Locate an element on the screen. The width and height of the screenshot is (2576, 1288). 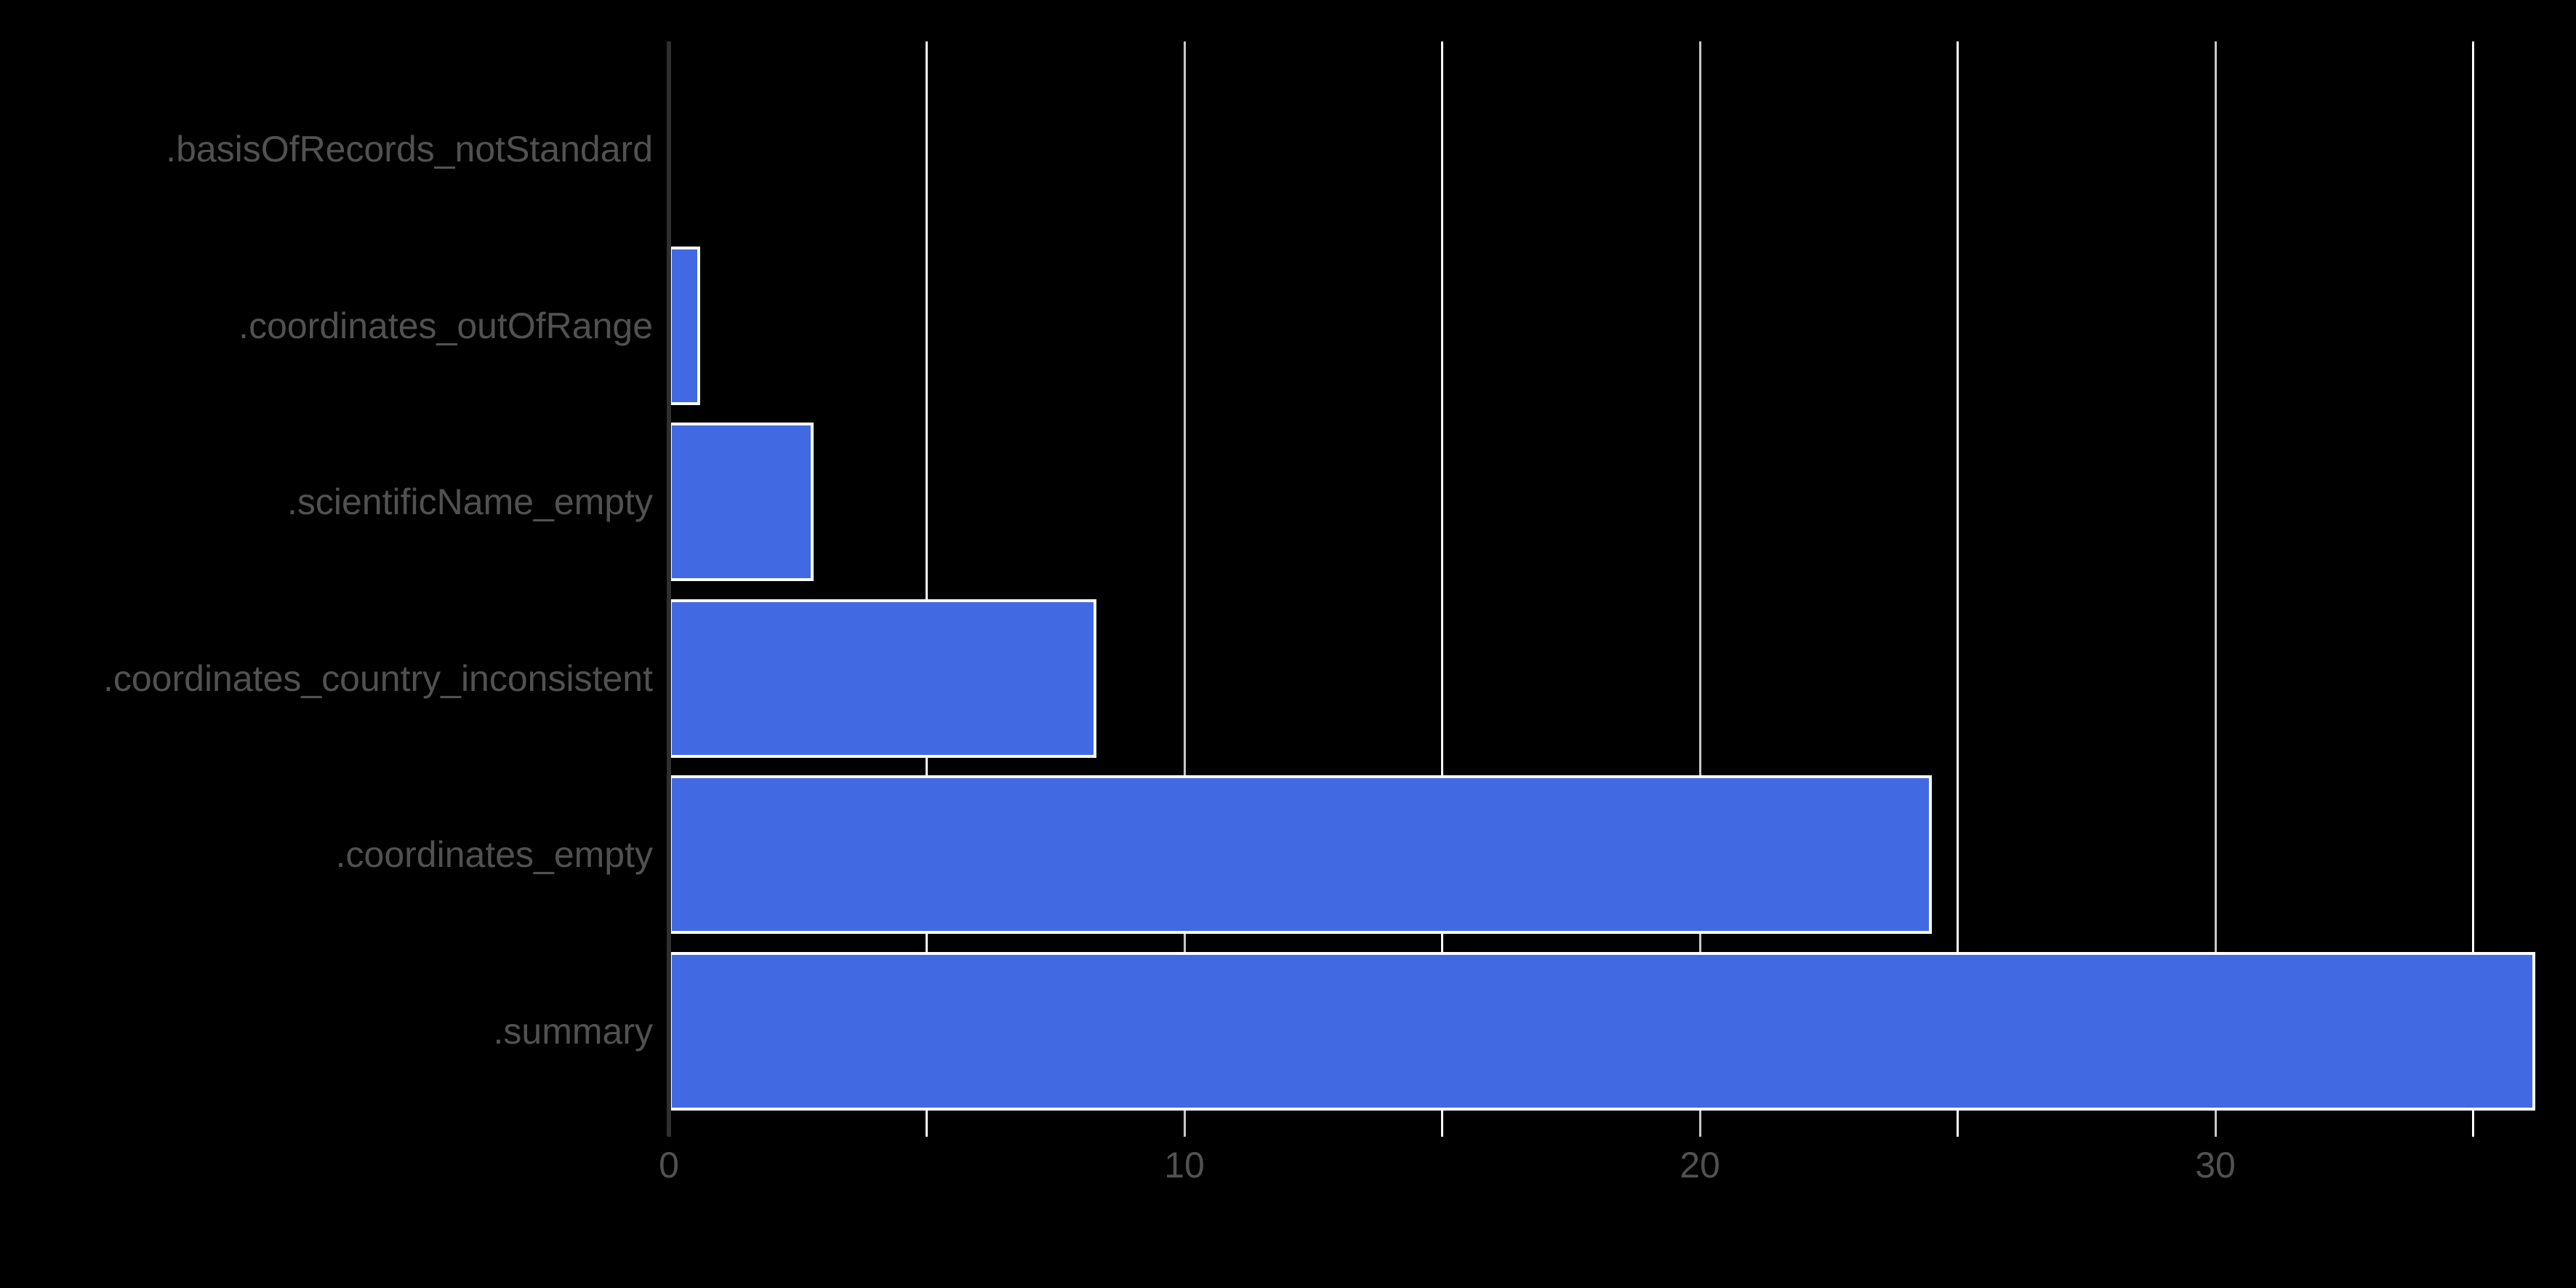
category-label: .summary is located at coordinates (573, 1031).